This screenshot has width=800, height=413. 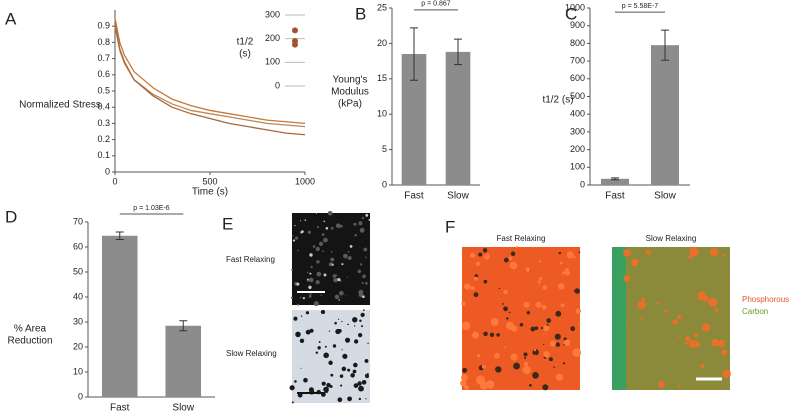 I want to click on y-tick-label: 60, so click(x=78, y=246).